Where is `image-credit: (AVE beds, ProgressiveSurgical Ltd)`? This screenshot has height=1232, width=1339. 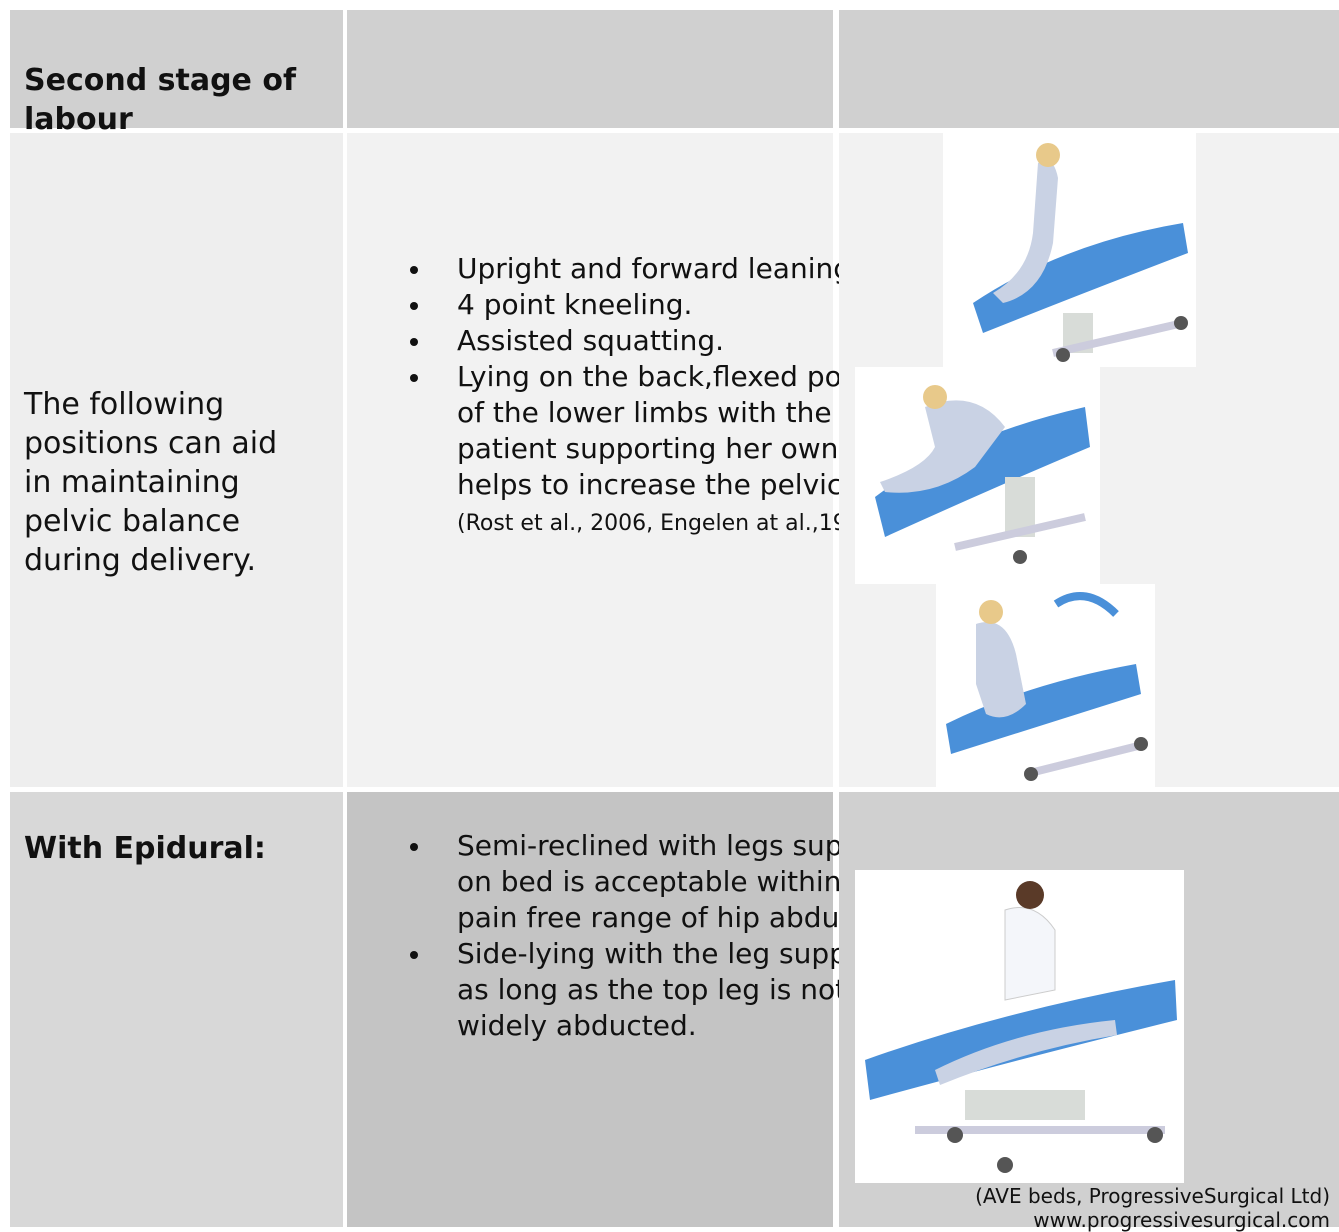
image-credit: (AVE beds, ProgressiveSurgical Ltd) is located at coordinates (1152, 1196).